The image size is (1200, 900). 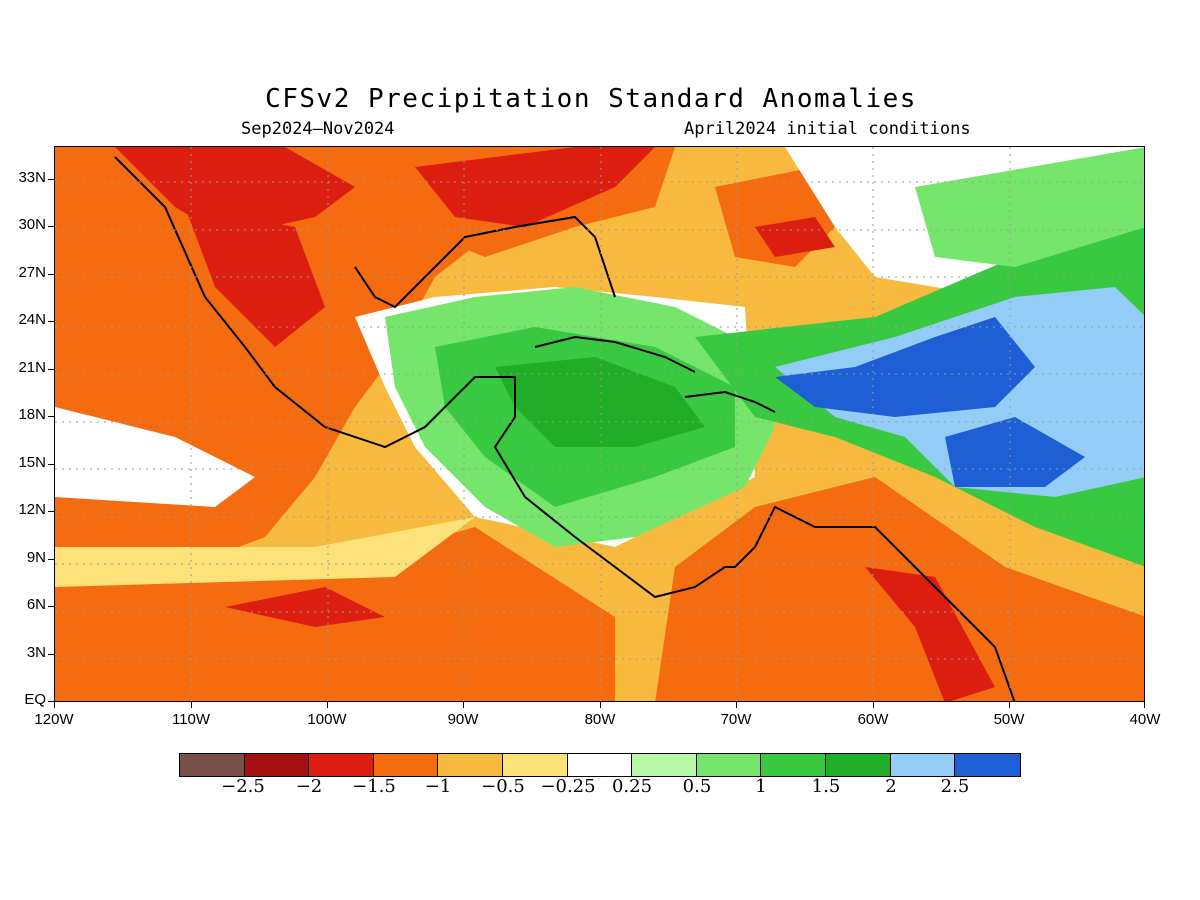 What do you see at coordinates (568, 786) in the screenshot?
I see `colorbar-label: −0.25` at bounding box center [568, 786].